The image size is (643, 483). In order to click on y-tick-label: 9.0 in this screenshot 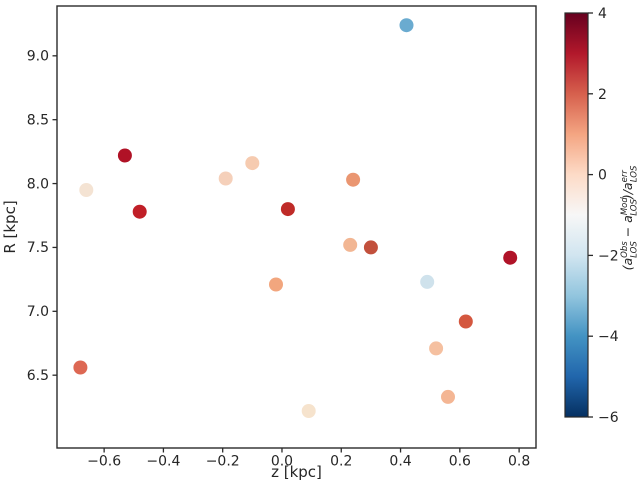, I will do `click(38, 57)`.